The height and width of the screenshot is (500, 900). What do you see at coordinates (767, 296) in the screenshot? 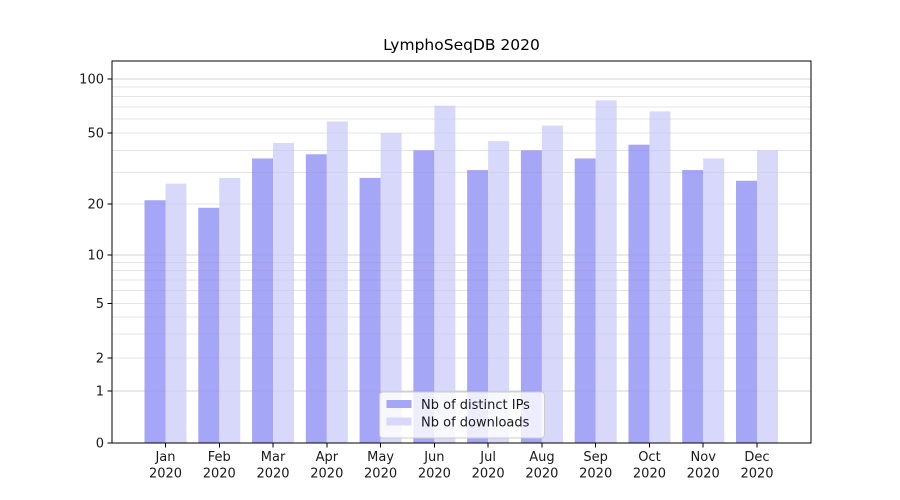
I see `bar-downloads-dec` at bounding box center [767, 296].